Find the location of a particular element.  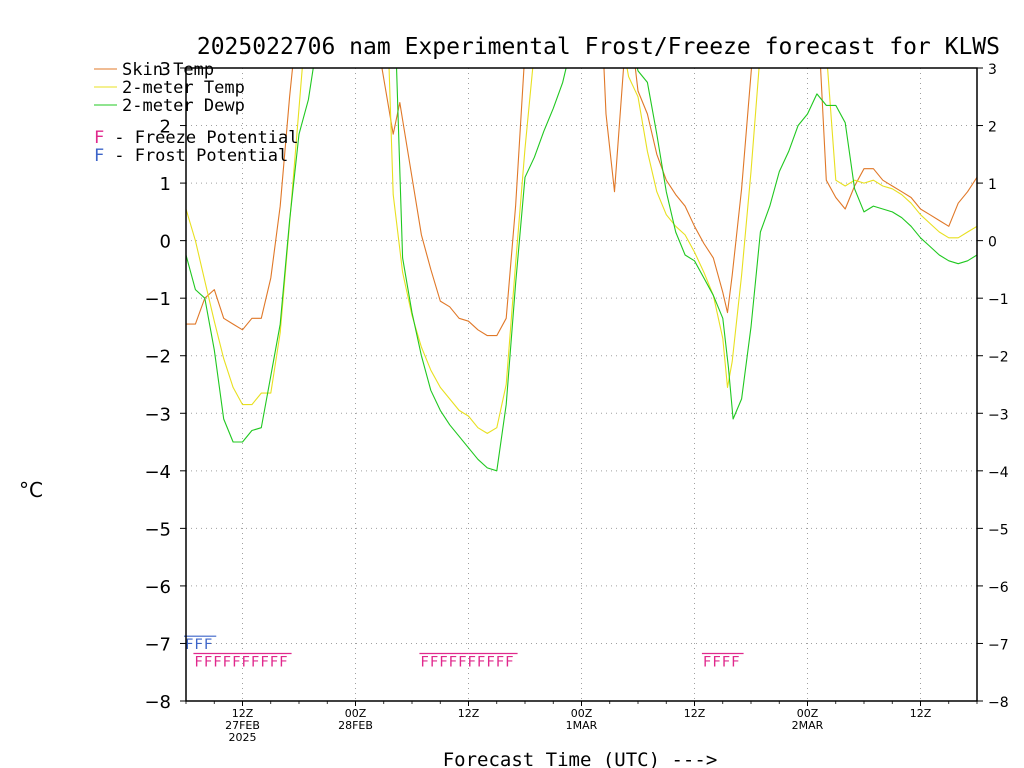

legend-freeze-symbol: F is located at coordinates (99, 138).